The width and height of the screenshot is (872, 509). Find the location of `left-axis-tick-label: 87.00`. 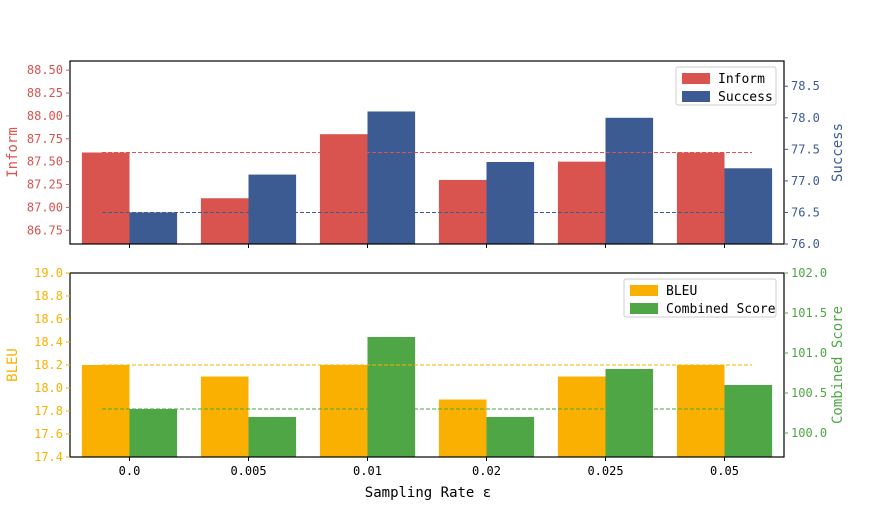

left-axis-tick-label: 87.00 is located at coordinates (45, 207).